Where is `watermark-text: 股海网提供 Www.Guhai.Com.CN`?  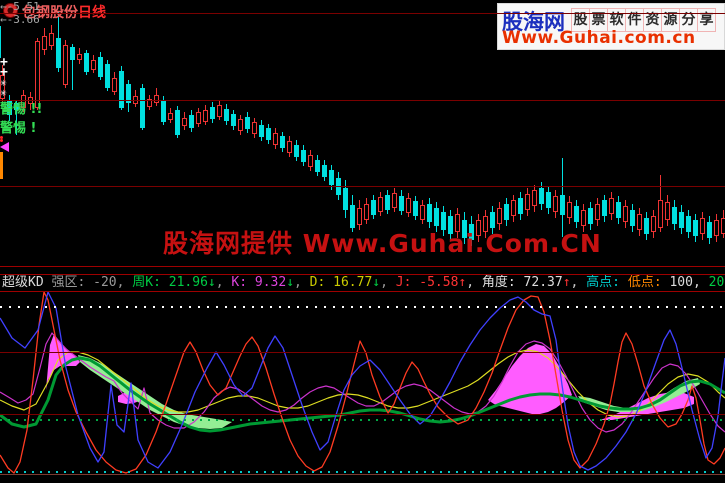 watermark-text: 股海网提供 Www.Guhai.Com.CN is located at coordinates (382, 243).